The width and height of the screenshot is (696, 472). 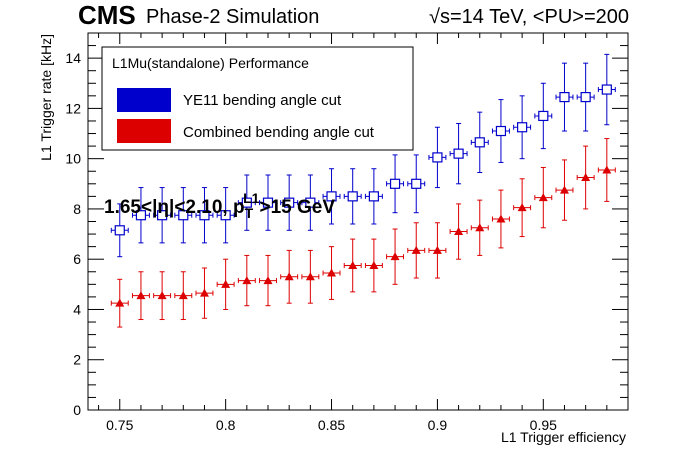 I want to click on x-axis-title: L1 Trigger efficiency, so click(x=563, y=437).